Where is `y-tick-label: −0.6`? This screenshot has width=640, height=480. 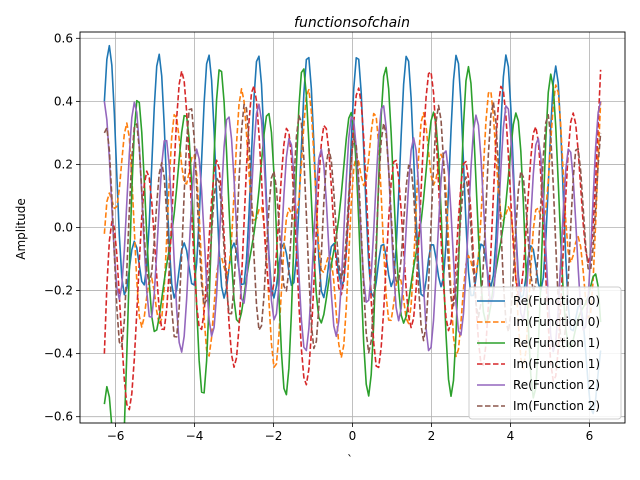 y-tick-label: −0.6 is located at coordinates (58, 417).